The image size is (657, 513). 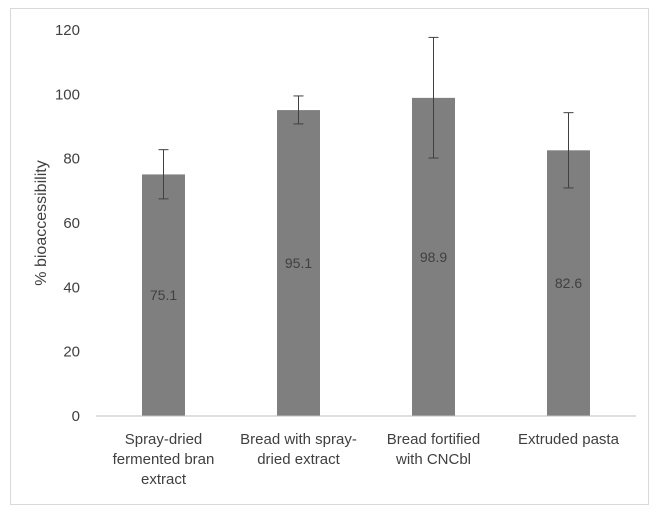 What do you see at coordinates (298, 449) in the screenshot?
I see `x-tick-label: Bread with spray-dried extract` at bounding box center [298, 449].